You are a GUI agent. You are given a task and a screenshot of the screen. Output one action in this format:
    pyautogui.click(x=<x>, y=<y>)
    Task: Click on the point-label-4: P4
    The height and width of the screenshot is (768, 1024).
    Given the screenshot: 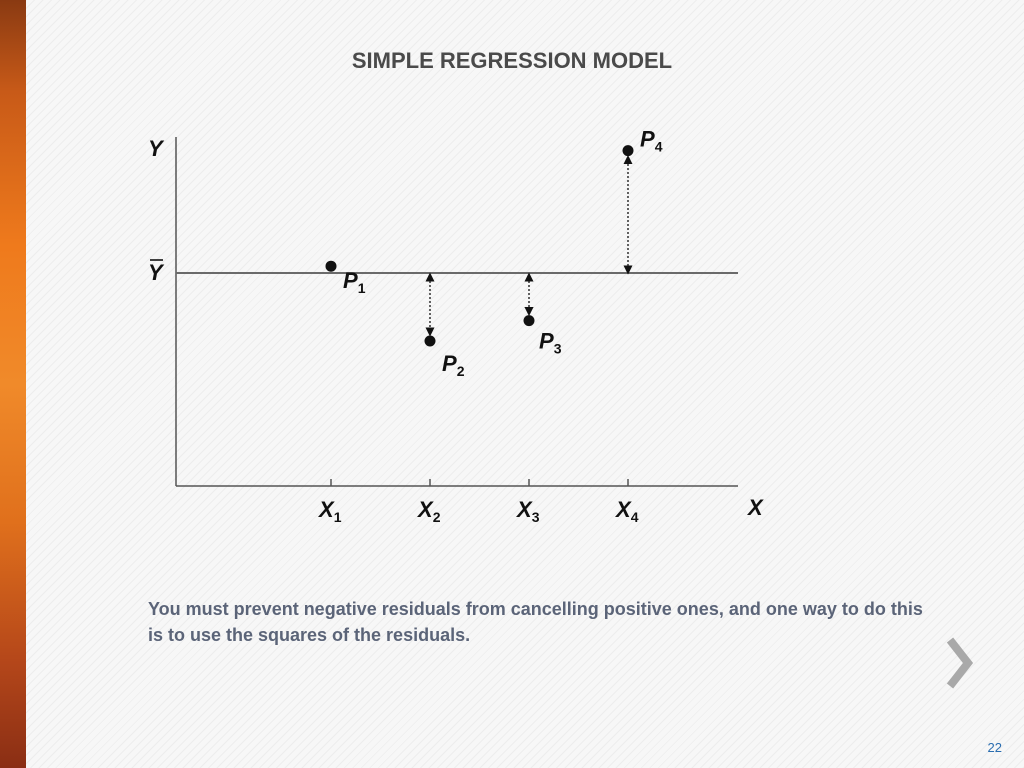 What is the action you would take?
    pyautogui.click(x=651, y=141)
    